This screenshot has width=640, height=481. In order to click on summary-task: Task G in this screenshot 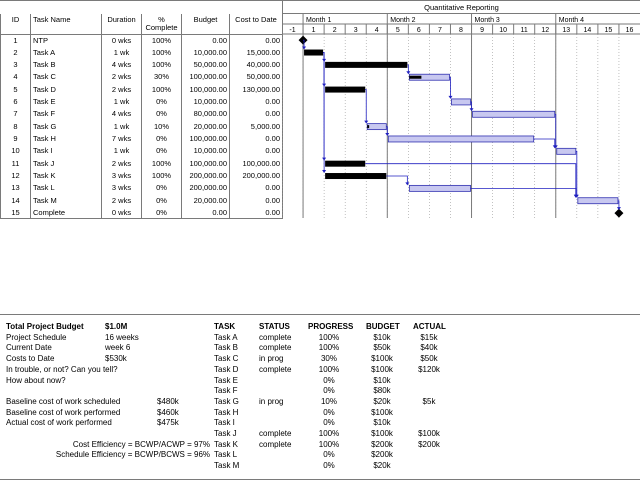, I will do `click(226, 401)`.